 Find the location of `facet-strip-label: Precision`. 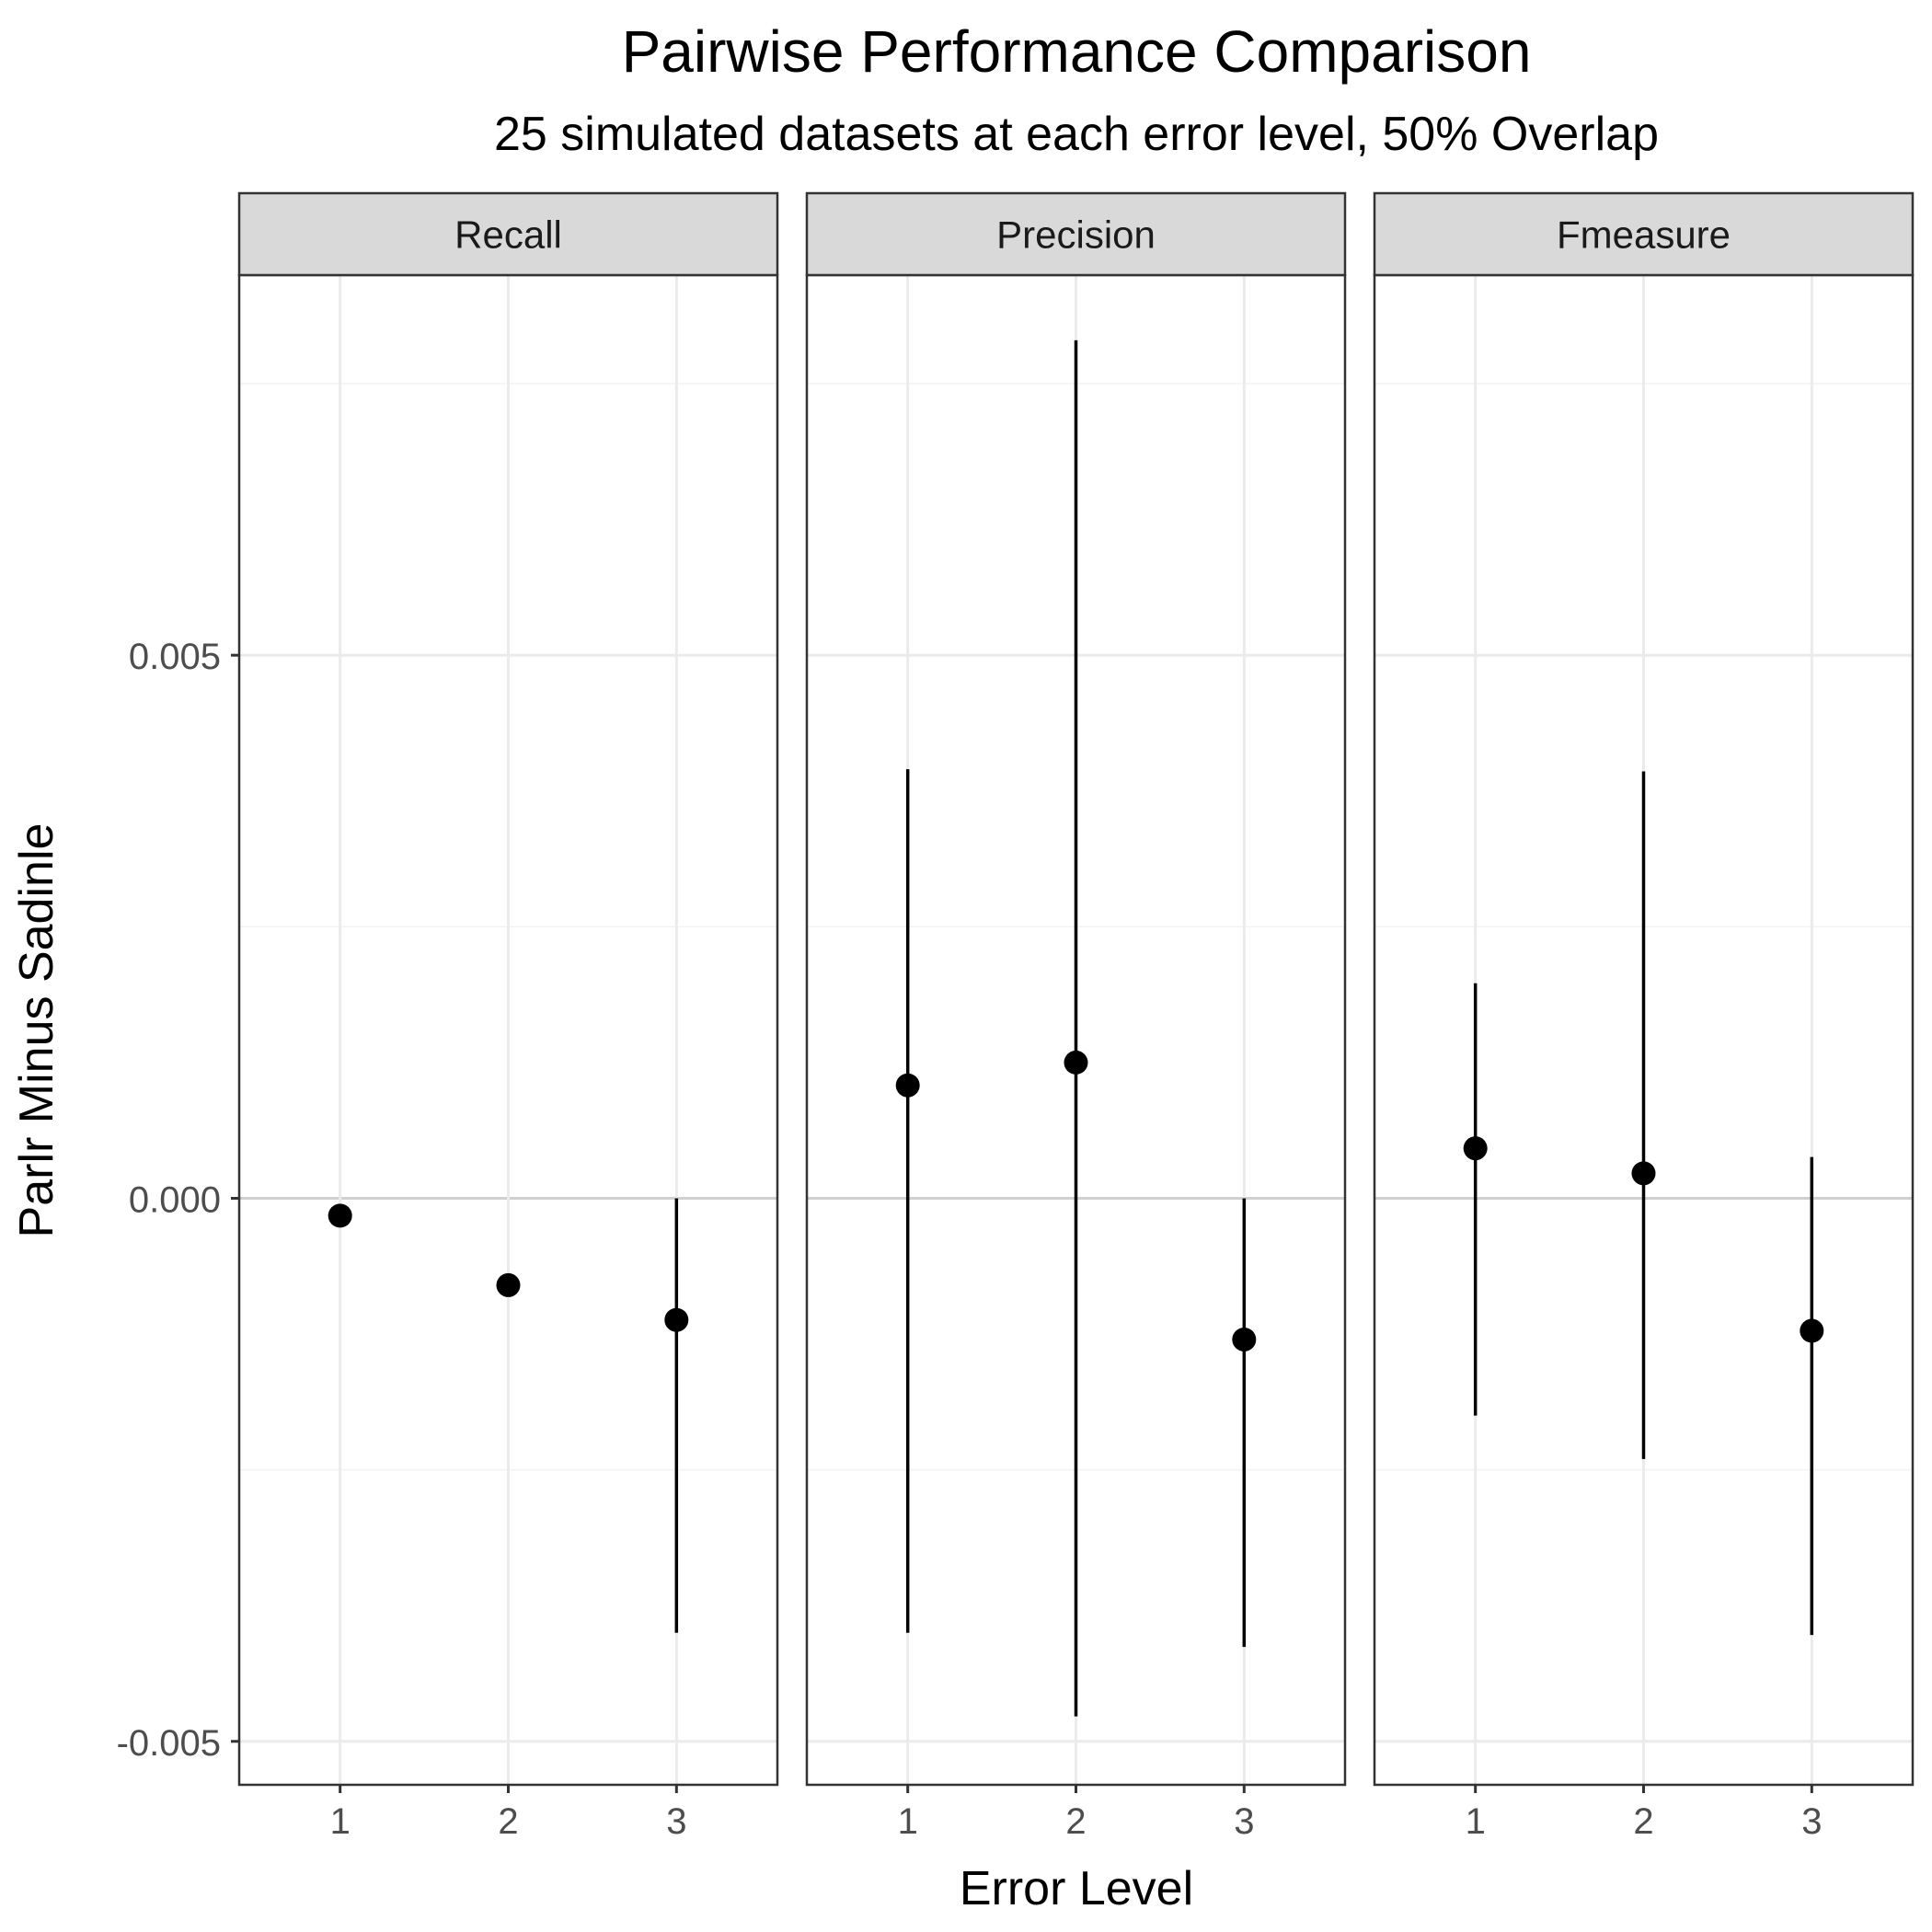

facet-strip-label: Precision is located at coordinates (1076, 235).